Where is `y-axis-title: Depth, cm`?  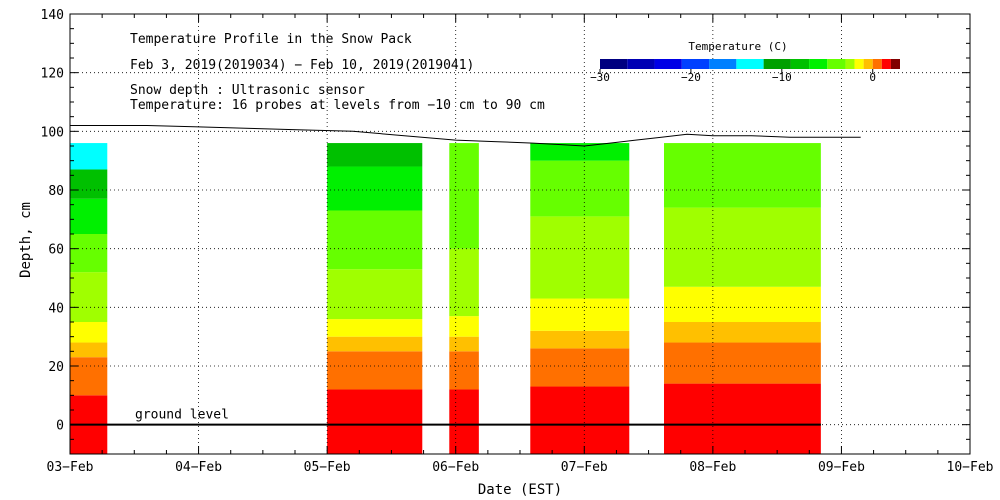 y-axis-title: Depth, cm is located at coordinates (26, 240).